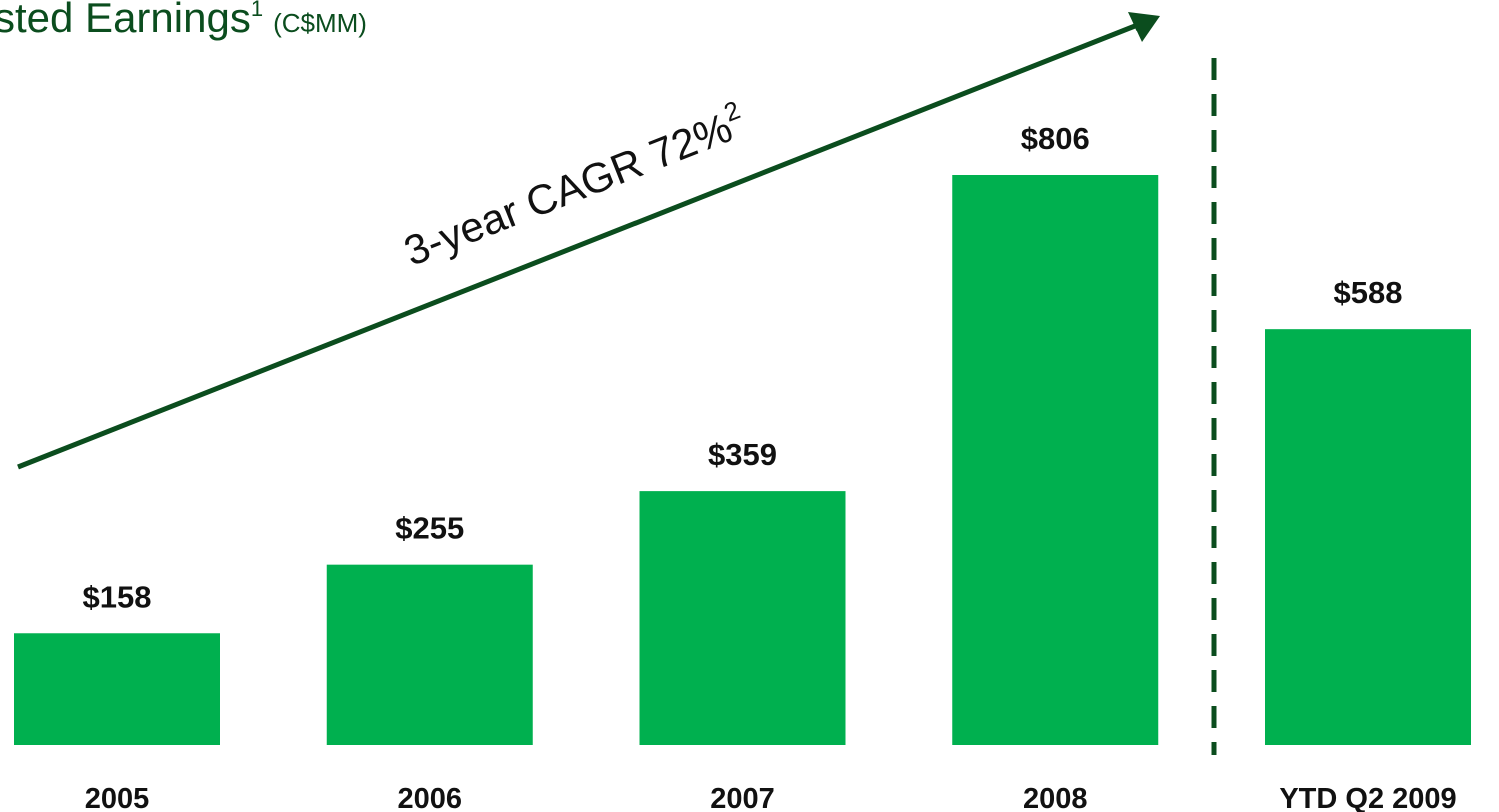  What do you see at coordinates (183, 20) in the screenshot?
I see `chart-title: sted Earnings1 (C$MM)` at bounding box center [183, 20].